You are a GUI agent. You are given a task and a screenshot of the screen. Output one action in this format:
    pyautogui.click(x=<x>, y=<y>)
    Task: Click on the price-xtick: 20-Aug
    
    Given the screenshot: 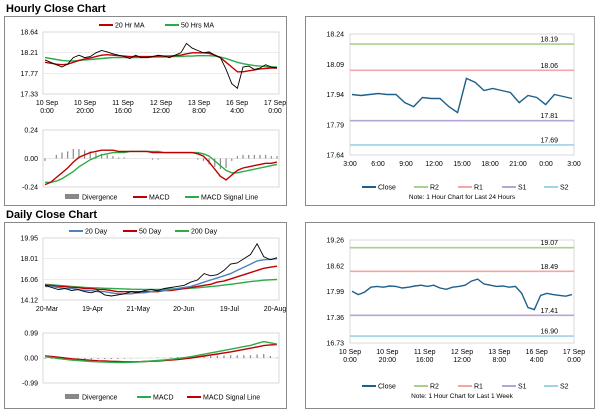 What is the action you would take?
    pyautogui.click(x=275, y=309)
    